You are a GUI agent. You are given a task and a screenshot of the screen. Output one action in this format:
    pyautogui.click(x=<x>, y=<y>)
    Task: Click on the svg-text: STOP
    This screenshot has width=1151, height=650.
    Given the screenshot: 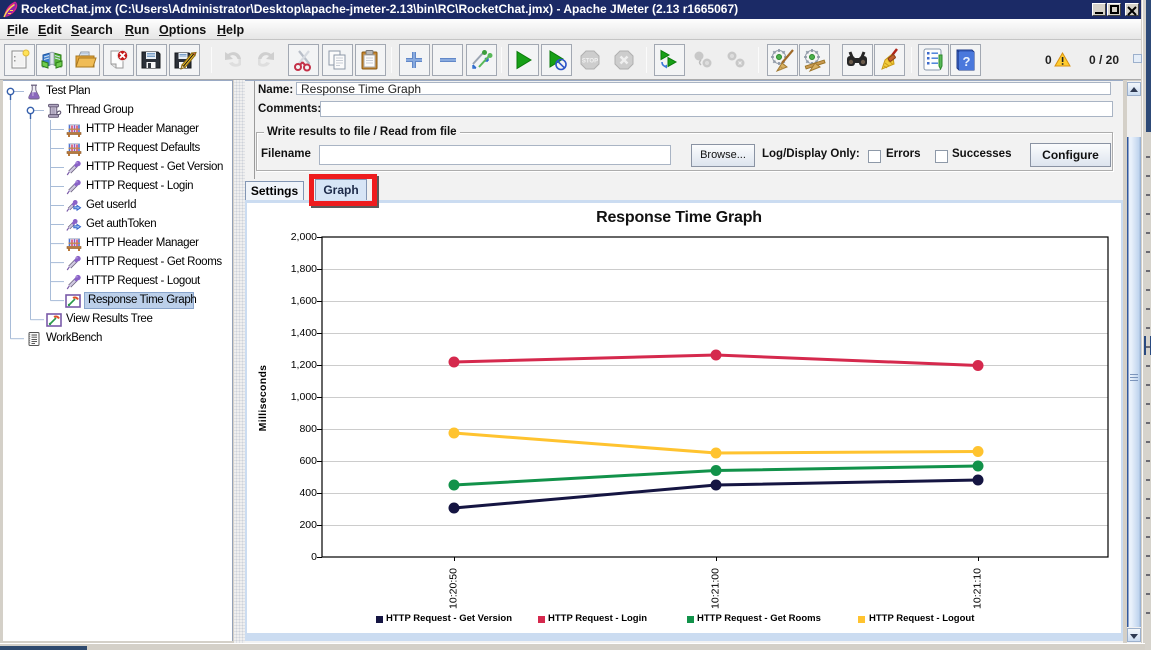 What is the action you would take?
    pyautogui.click(x=590, y=62)
    